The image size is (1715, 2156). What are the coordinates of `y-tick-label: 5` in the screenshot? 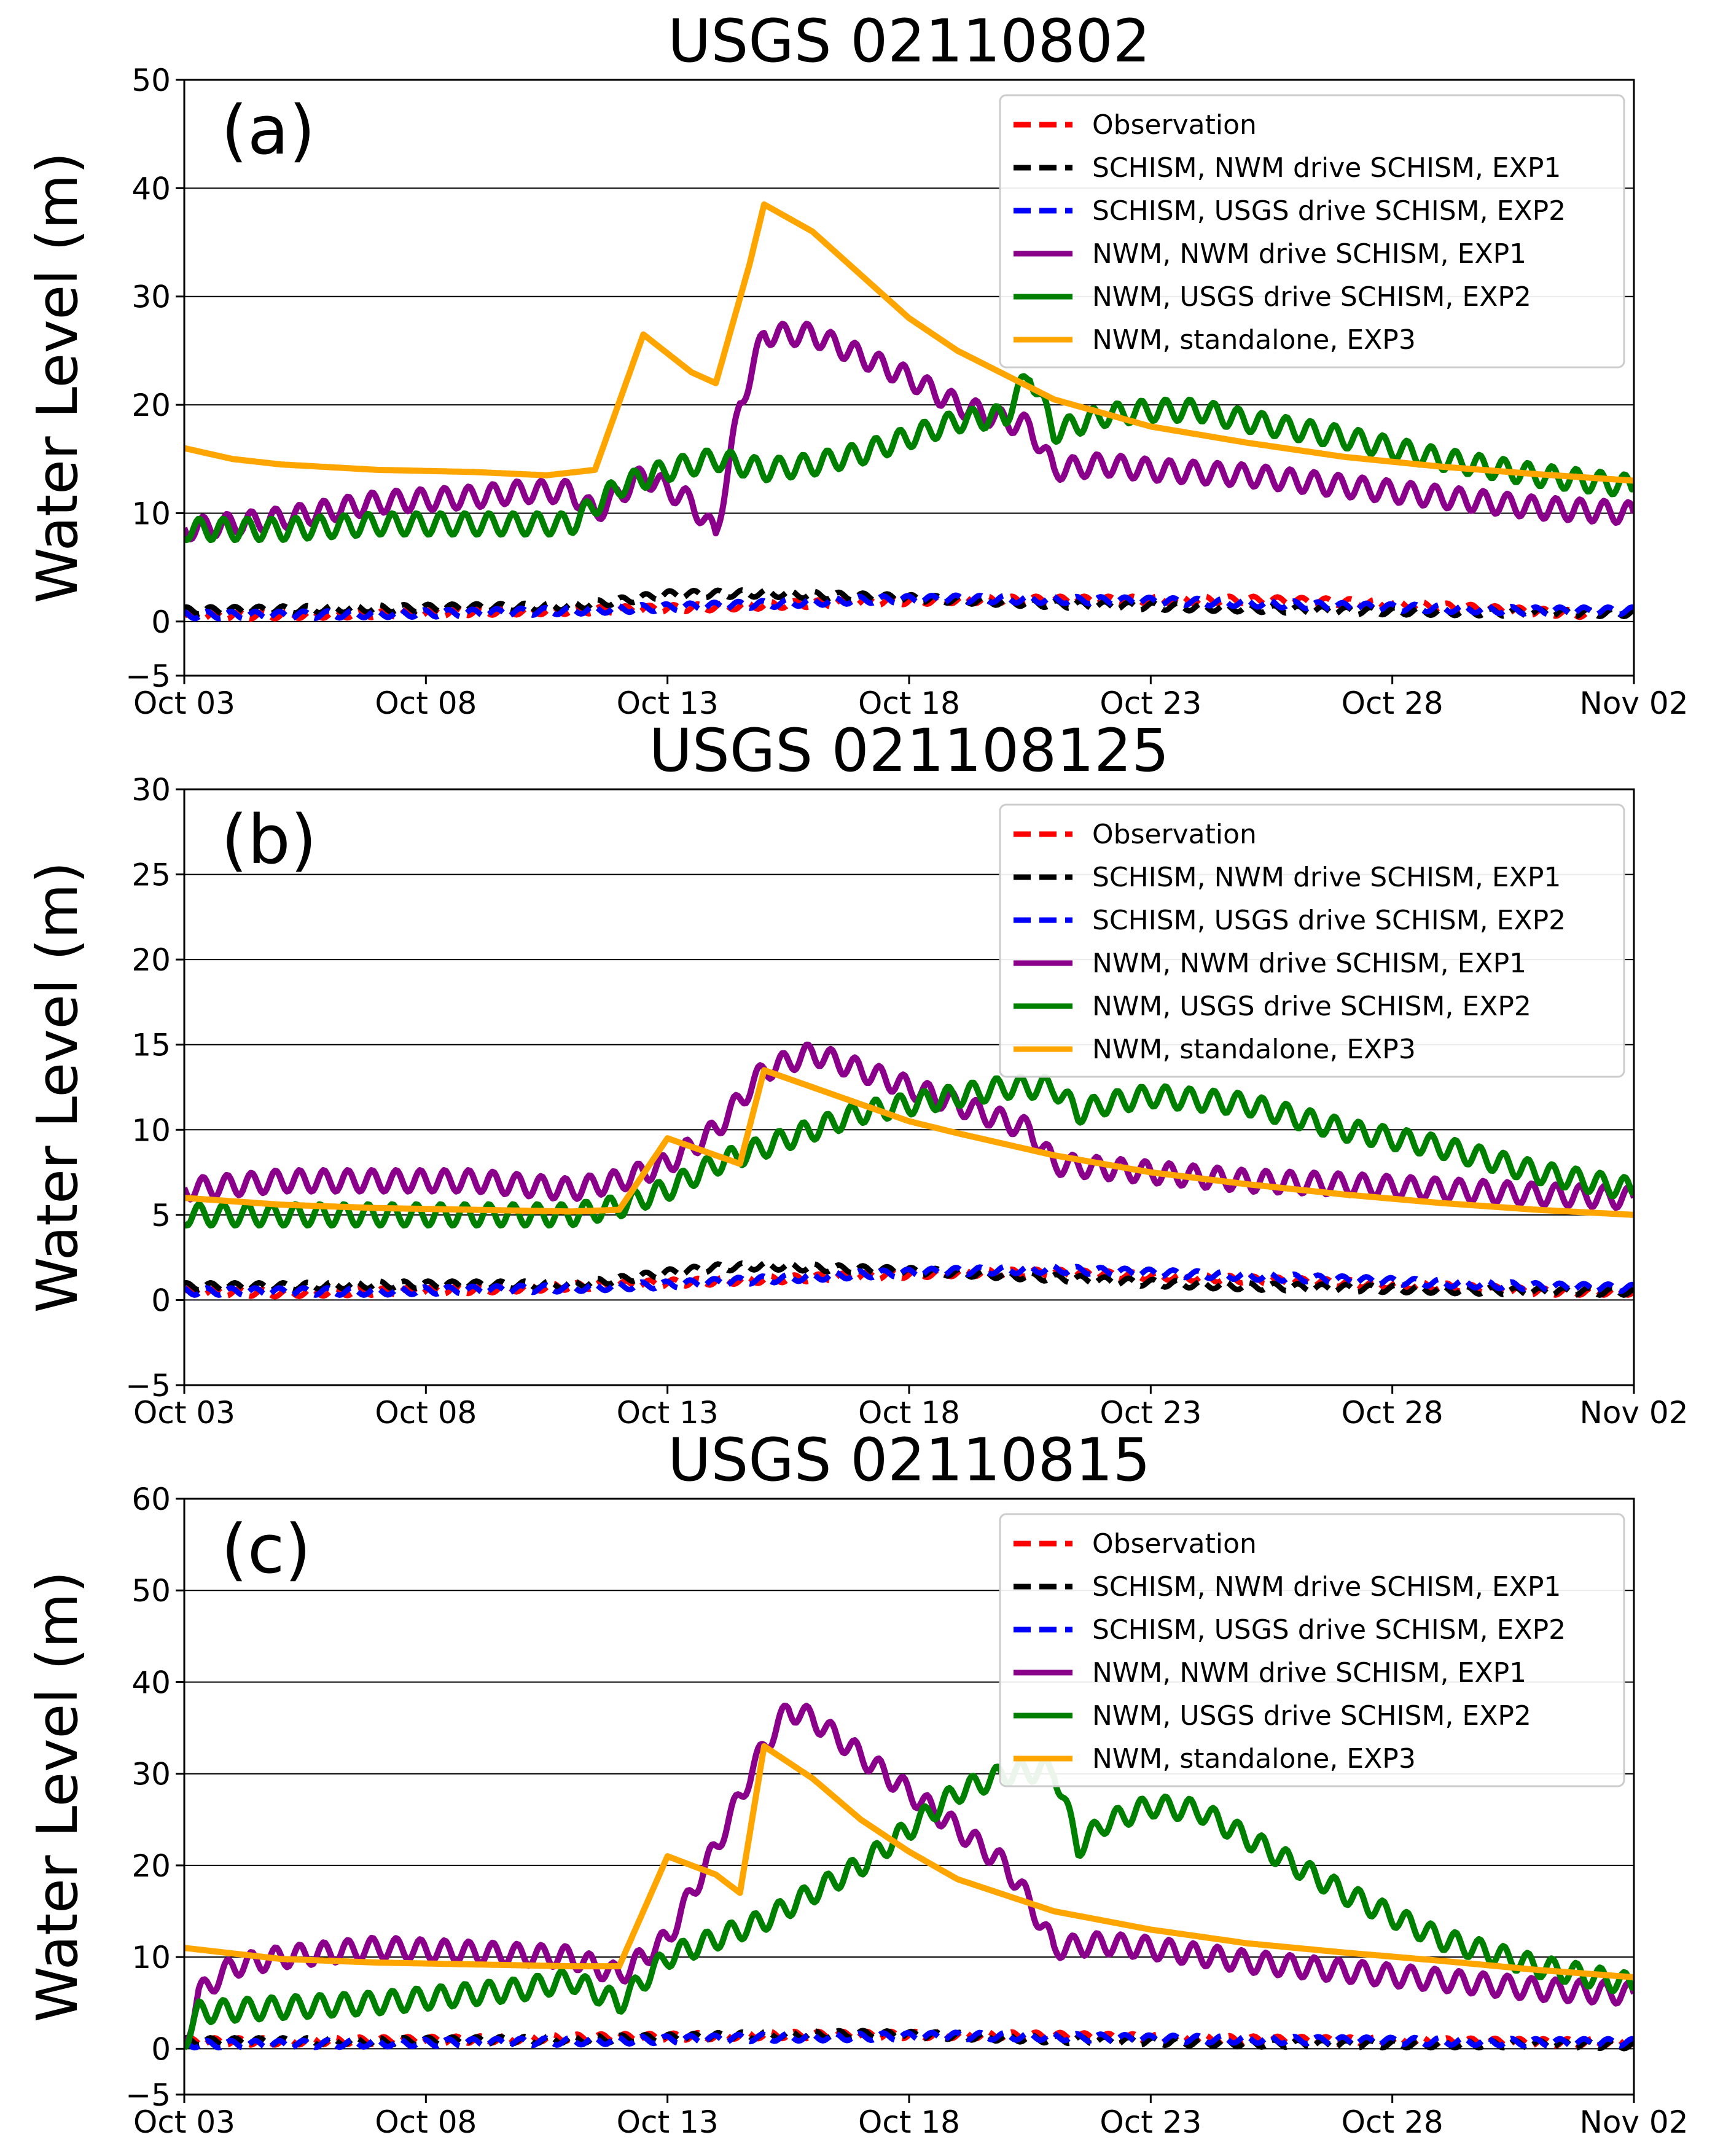 It's located at (161, 1215).